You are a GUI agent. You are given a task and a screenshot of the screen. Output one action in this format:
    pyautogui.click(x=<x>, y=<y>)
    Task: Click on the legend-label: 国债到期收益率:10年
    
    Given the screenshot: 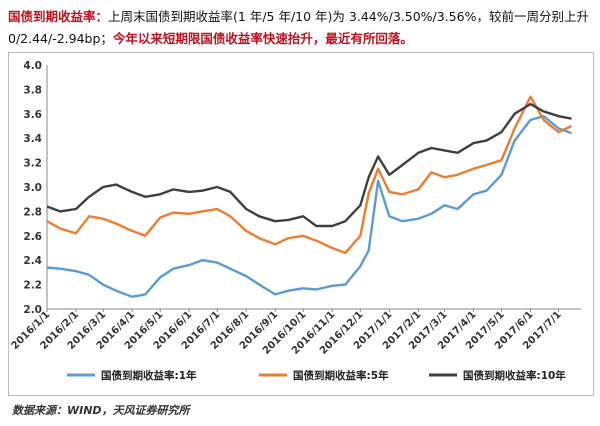 What is the action you would take?
    pyautogui.click(x=514, y=375)
    